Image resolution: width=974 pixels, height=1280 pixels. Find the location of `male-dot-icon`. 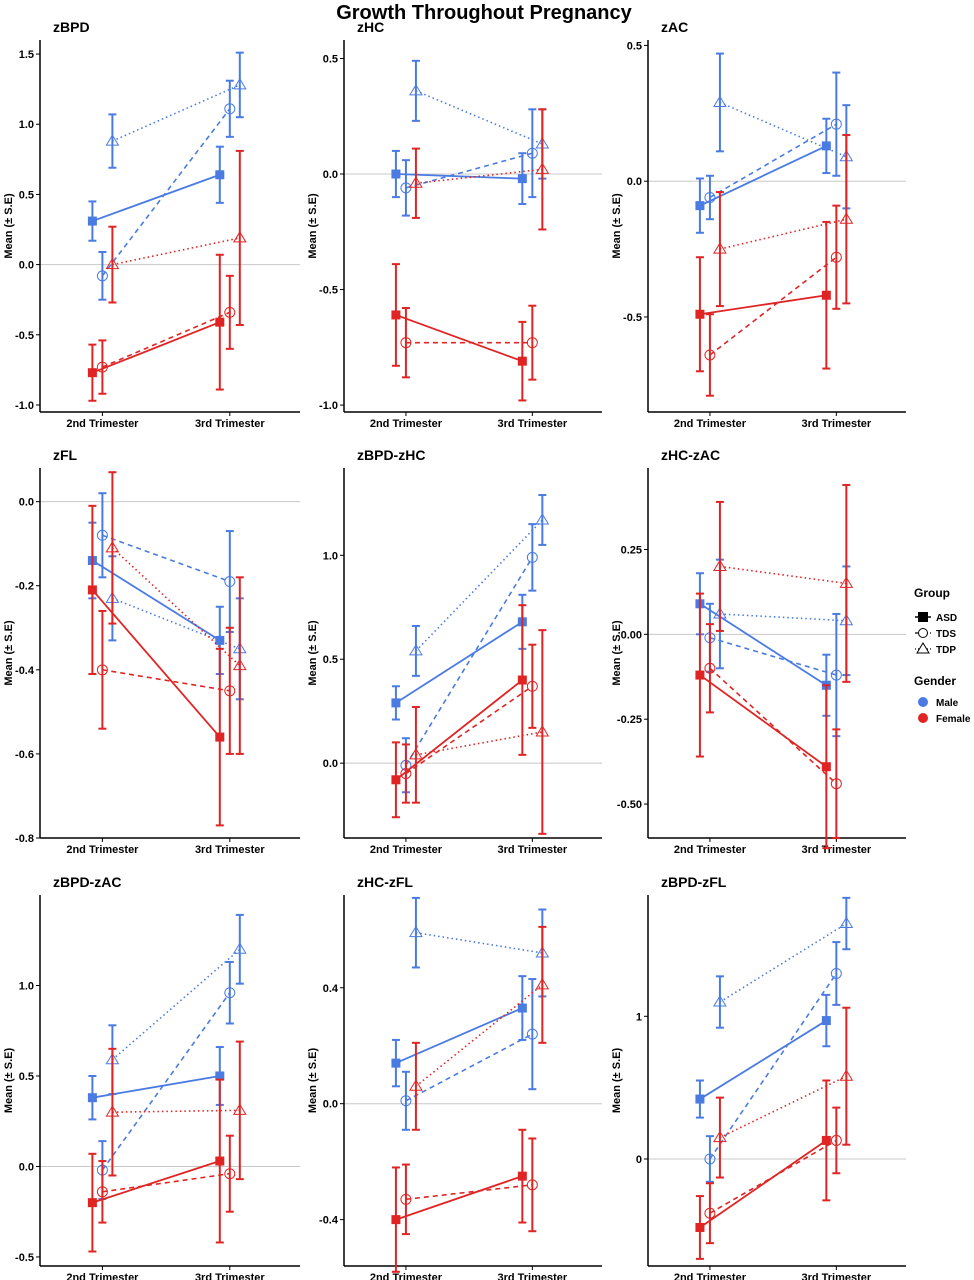

male-dot-icon is located at coordinates (923, 702).